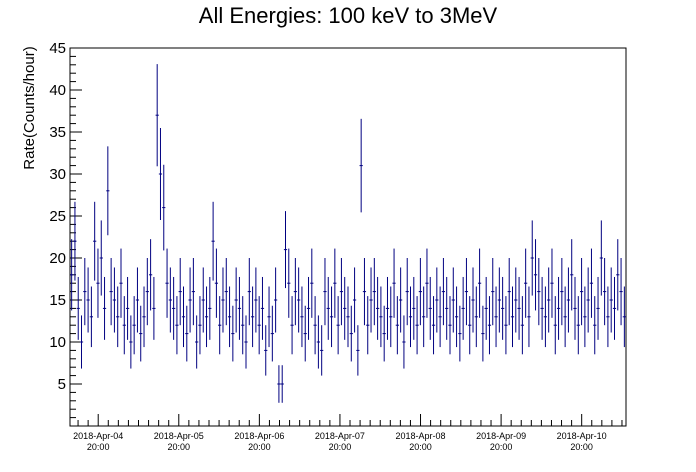 This screenshot has width=696, height=472. I want to click on y-tick-label: 30, so click(57, 174).